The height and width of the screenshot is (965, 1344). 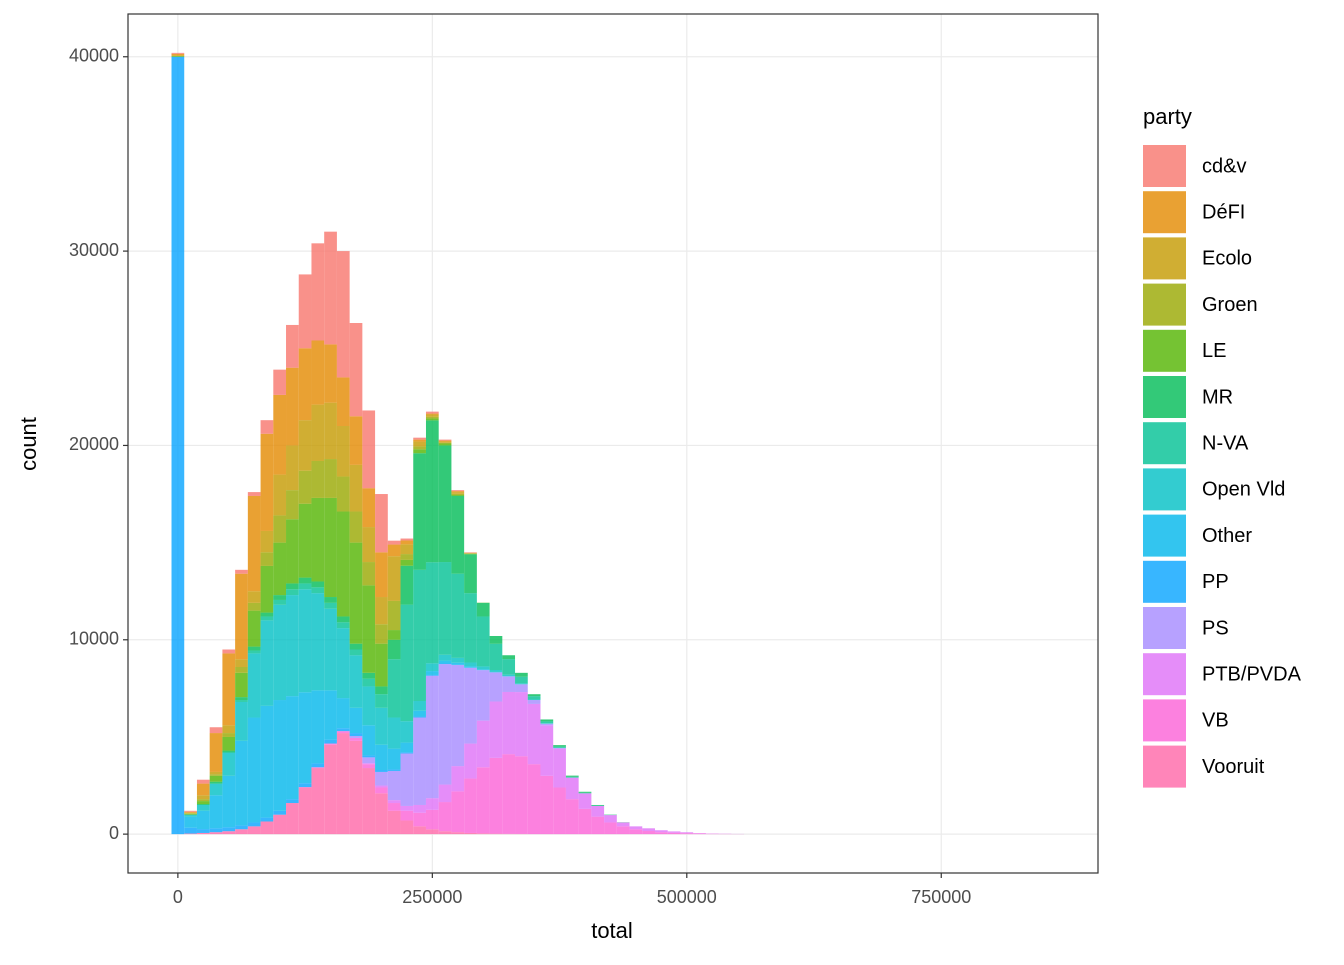 I want to click on legend-label: Other, so click(x=1227, y=536).